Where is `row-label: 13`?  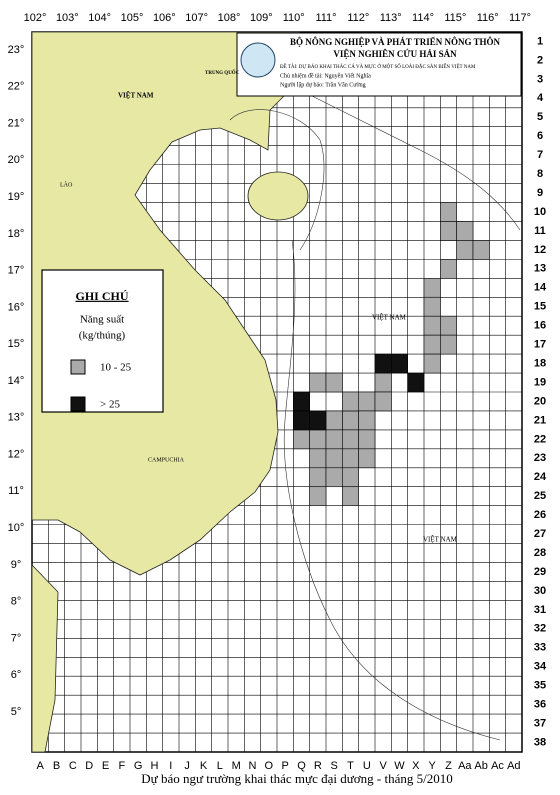
row-label: 13 is located at coordinates (540, 269).